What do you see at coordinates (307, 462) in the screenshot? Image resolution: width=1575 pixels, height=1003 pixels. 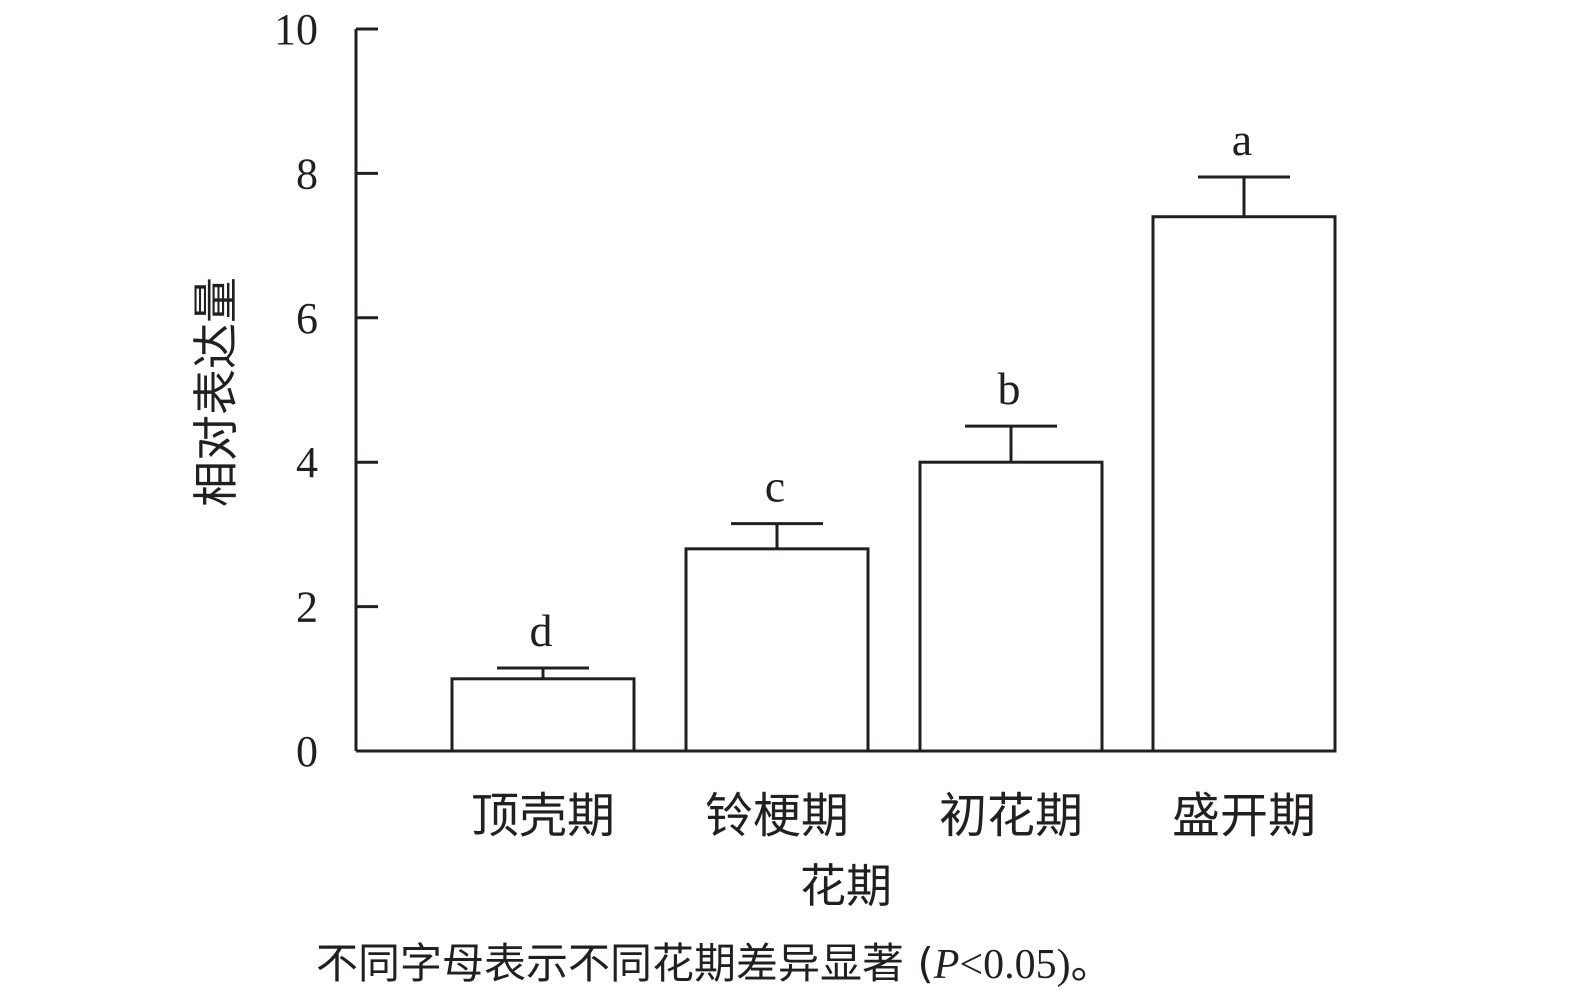 I see `y-tick-label-2: 4` at bounding box center [307, 462].